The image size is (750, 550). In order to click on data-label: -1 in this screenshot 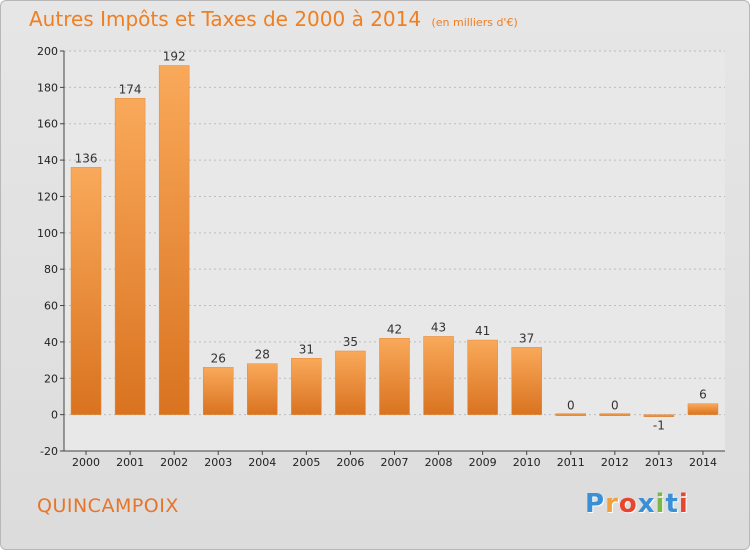, I will do `click(659, 426)`.